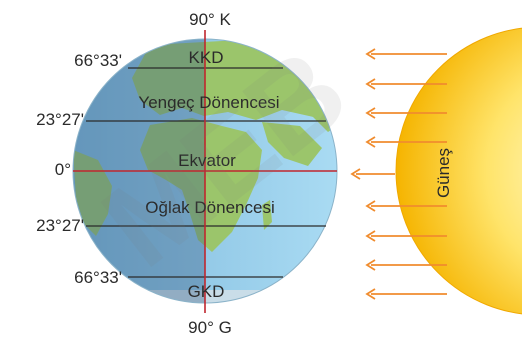 The image size is (522, 341). I want to click on degree-yengec: 23°27', so click(60, 119).